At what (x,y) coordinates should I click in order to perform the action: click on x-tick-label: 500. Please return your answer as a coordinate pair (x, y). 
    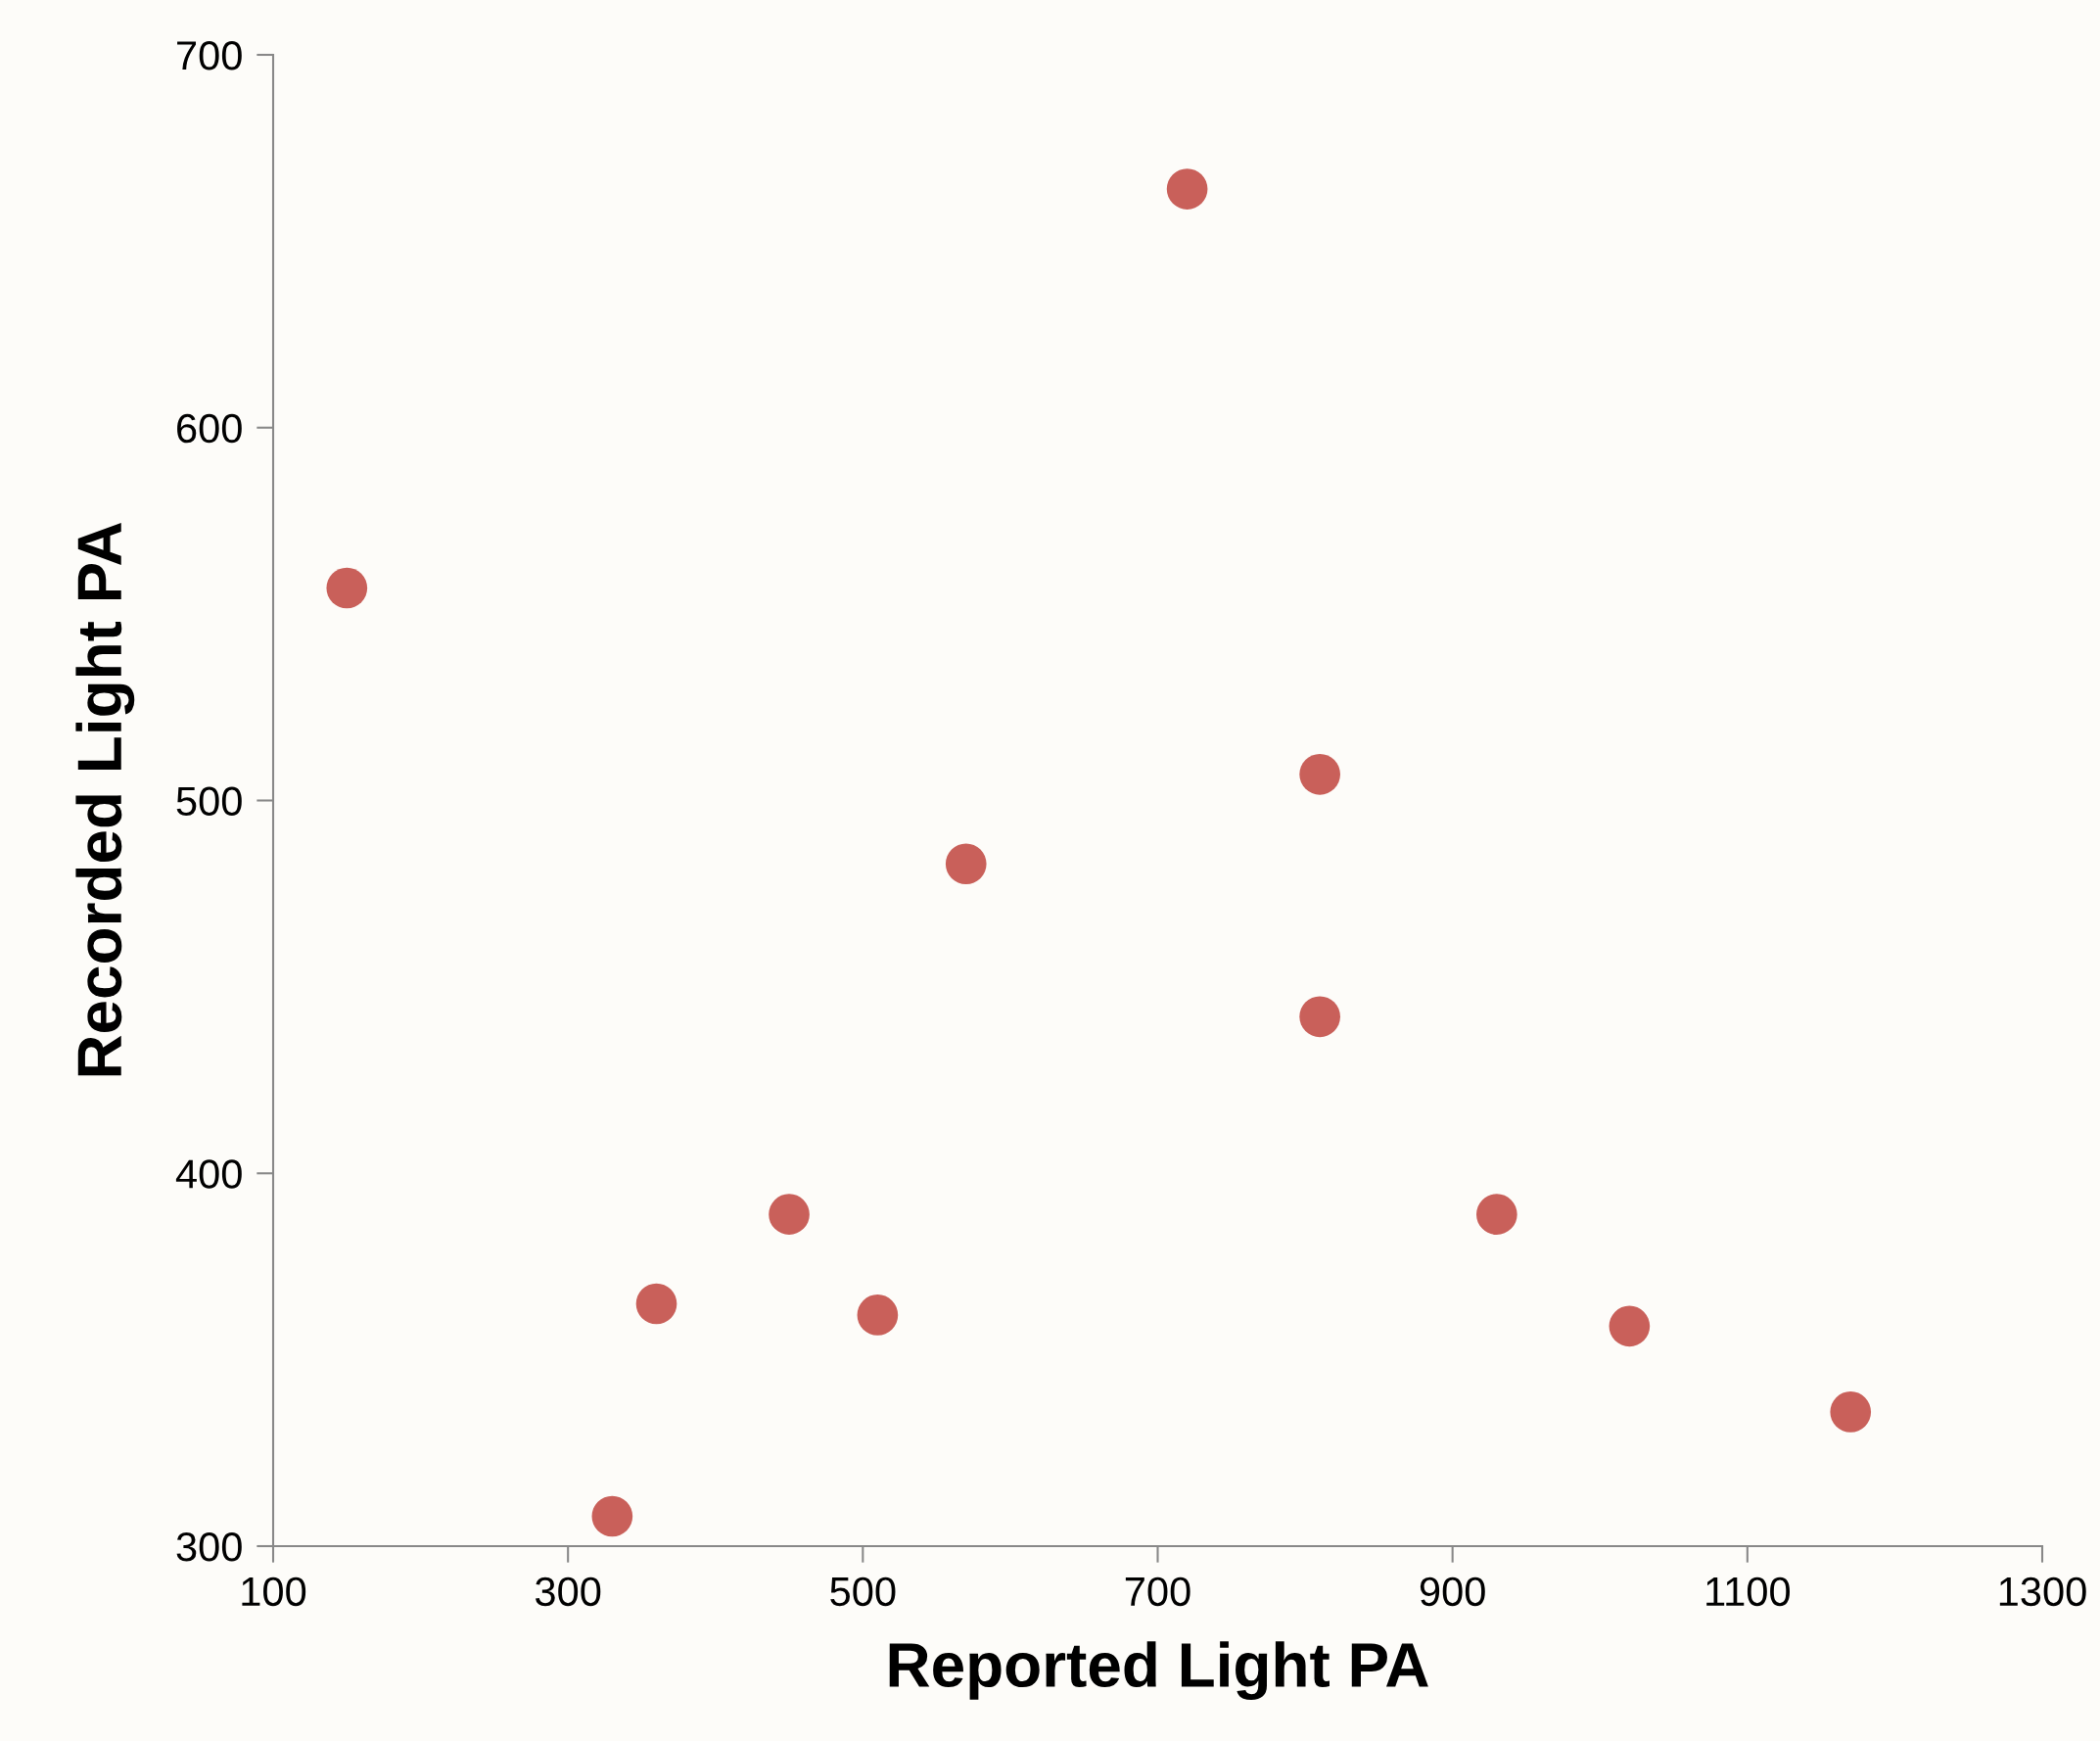
    Looking at the image, I should click on (863, 1591).